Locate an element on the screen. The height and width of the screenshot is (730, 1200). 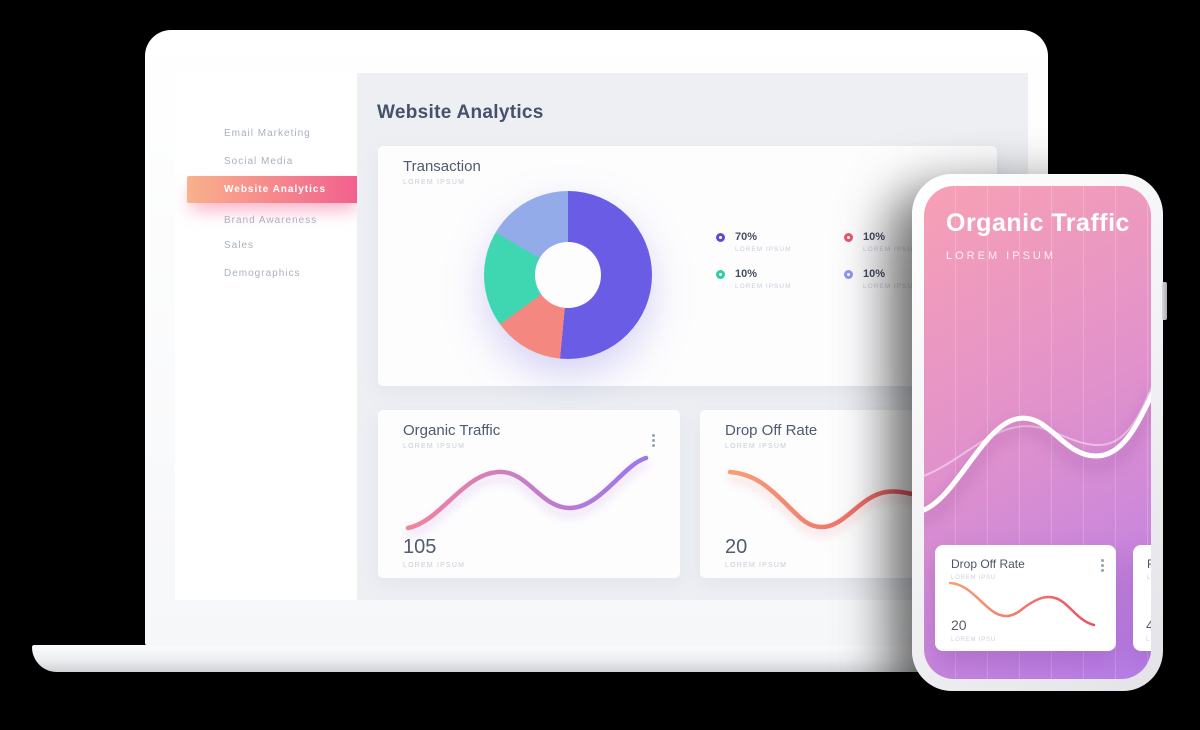
transaction-title: Transaction is located at coordinates (442, 166).